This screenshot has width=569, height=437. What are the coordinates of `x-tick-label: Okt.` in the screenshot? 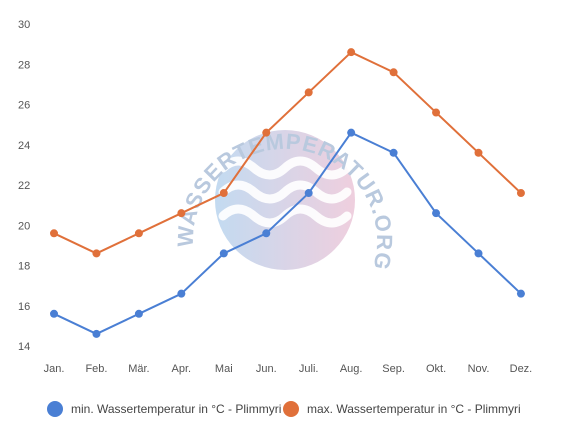 It's located at (436, 369).